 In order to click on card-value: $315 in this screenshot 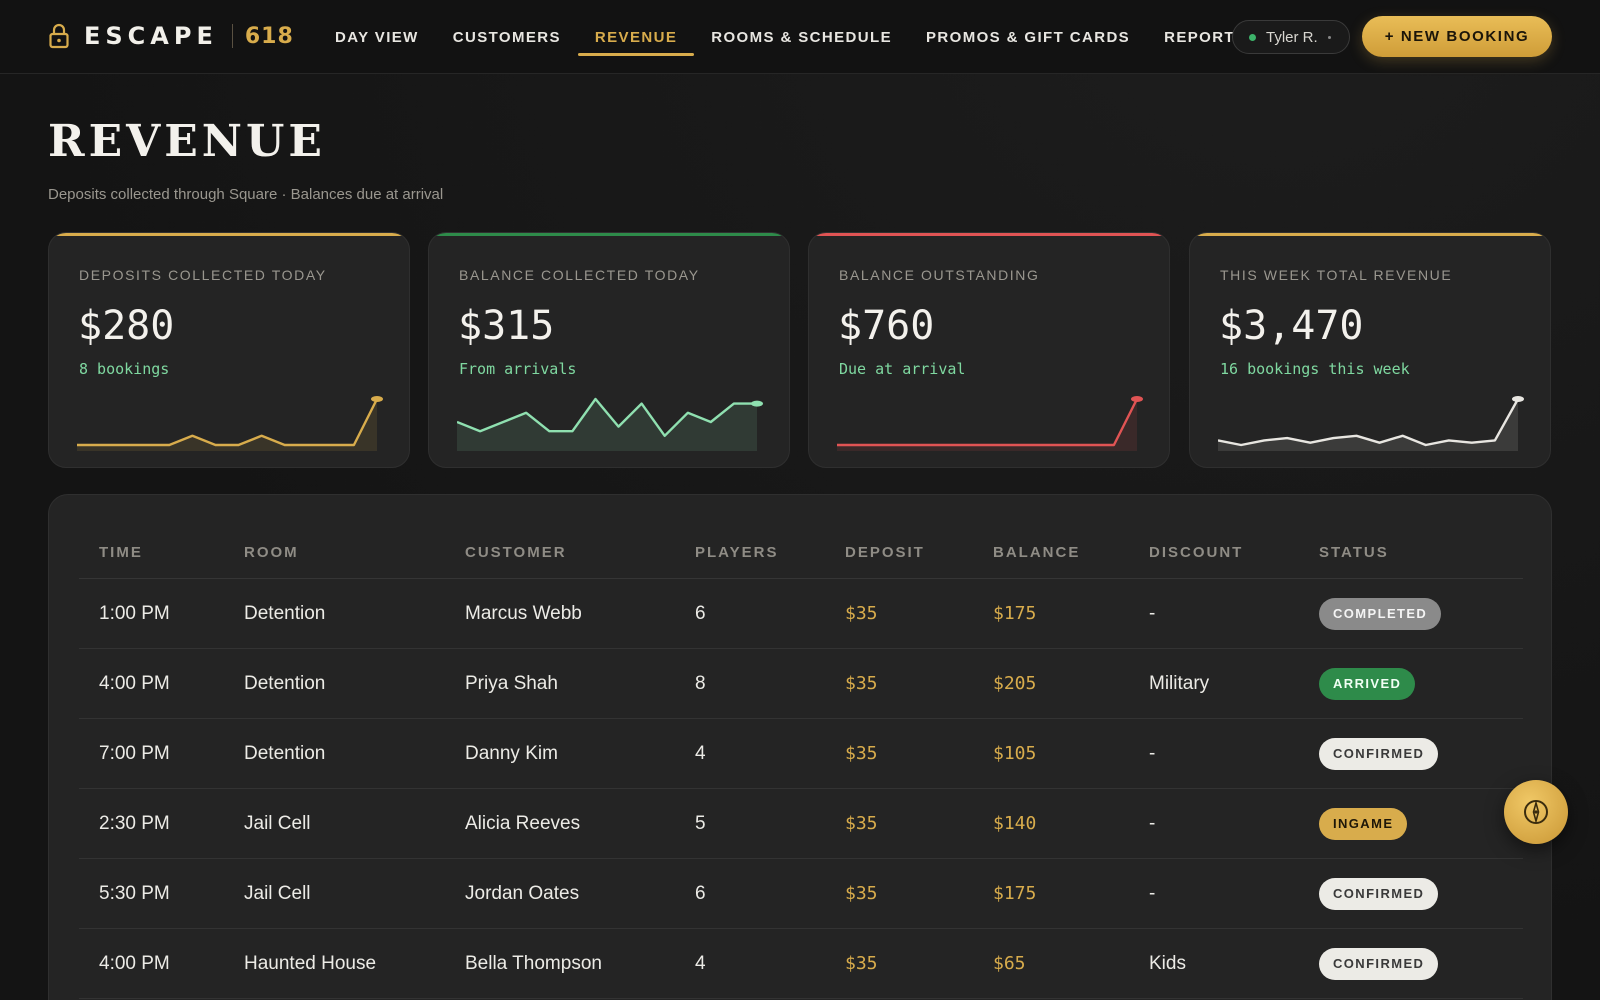, I will do `click(506, 326)`.